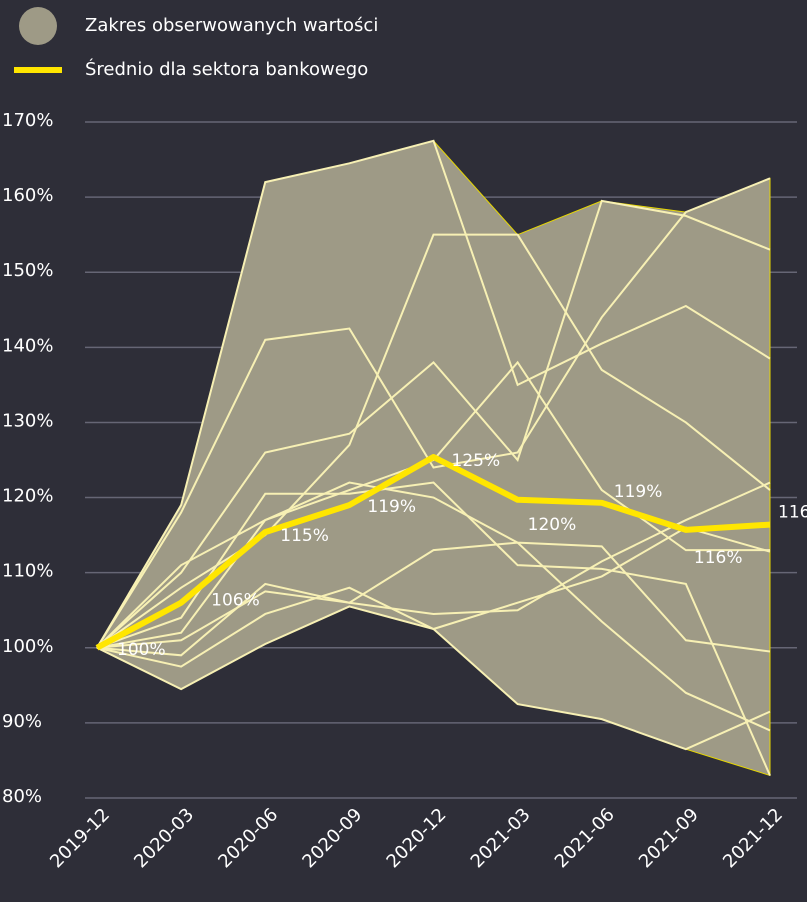  I want to click on legend-label: Zakres obserwowanych wartości, so click(231, 25).